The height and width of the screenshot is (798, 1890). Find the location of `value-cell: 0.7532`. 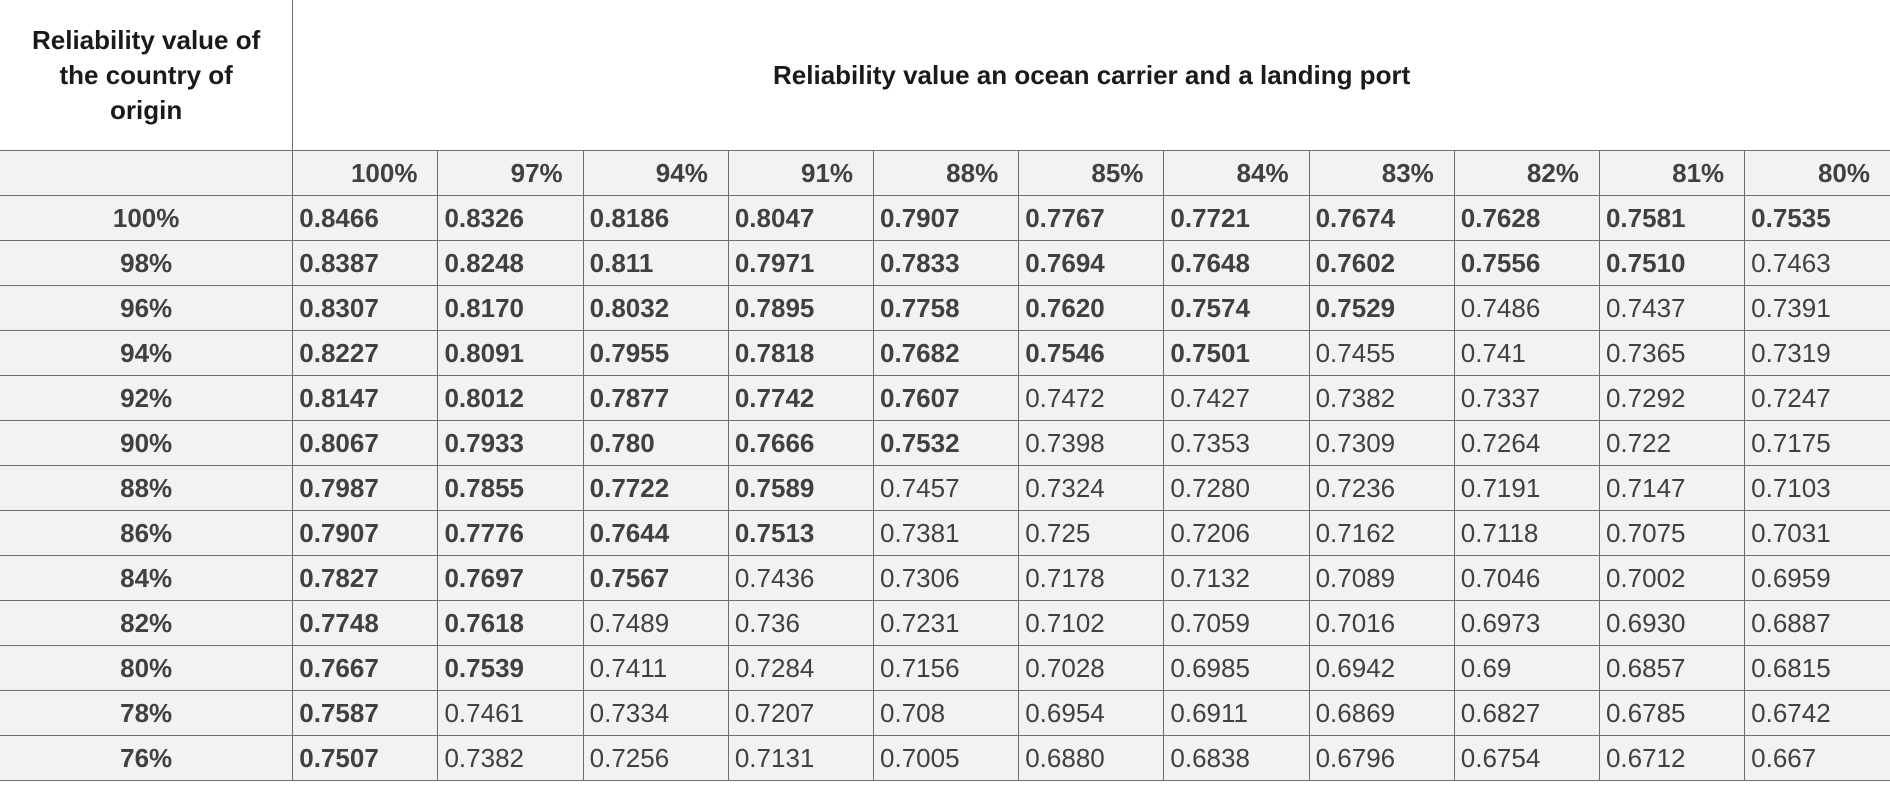

value-cell: 0.7532 is located at coordinates (946, 443).